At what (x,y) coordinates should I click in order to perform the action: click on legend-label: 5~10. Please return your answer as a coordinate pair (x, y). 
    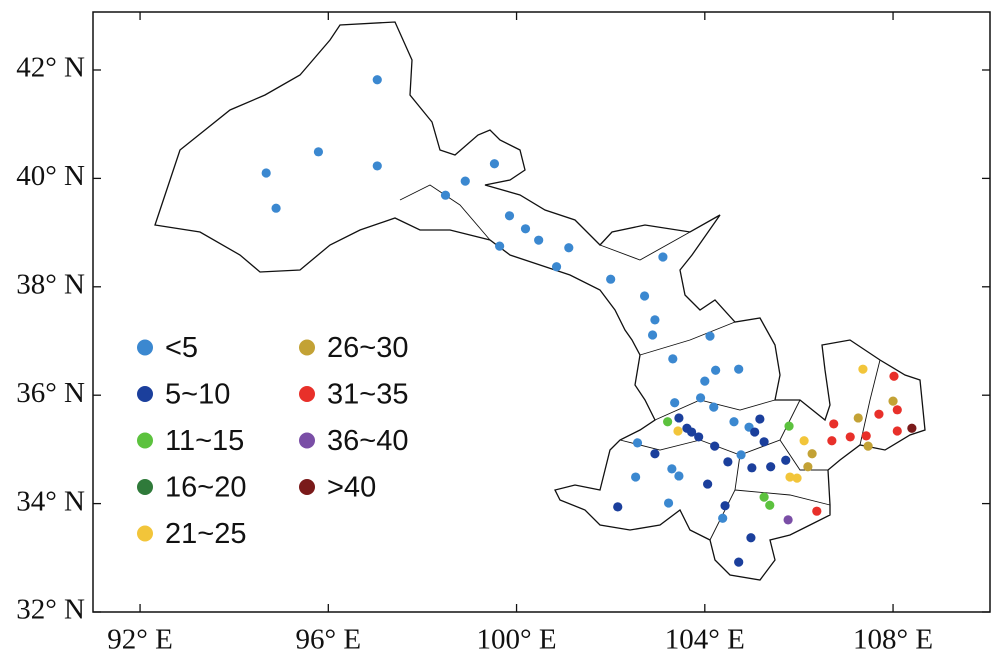
    Looking at the image, I should click on (197, 395).